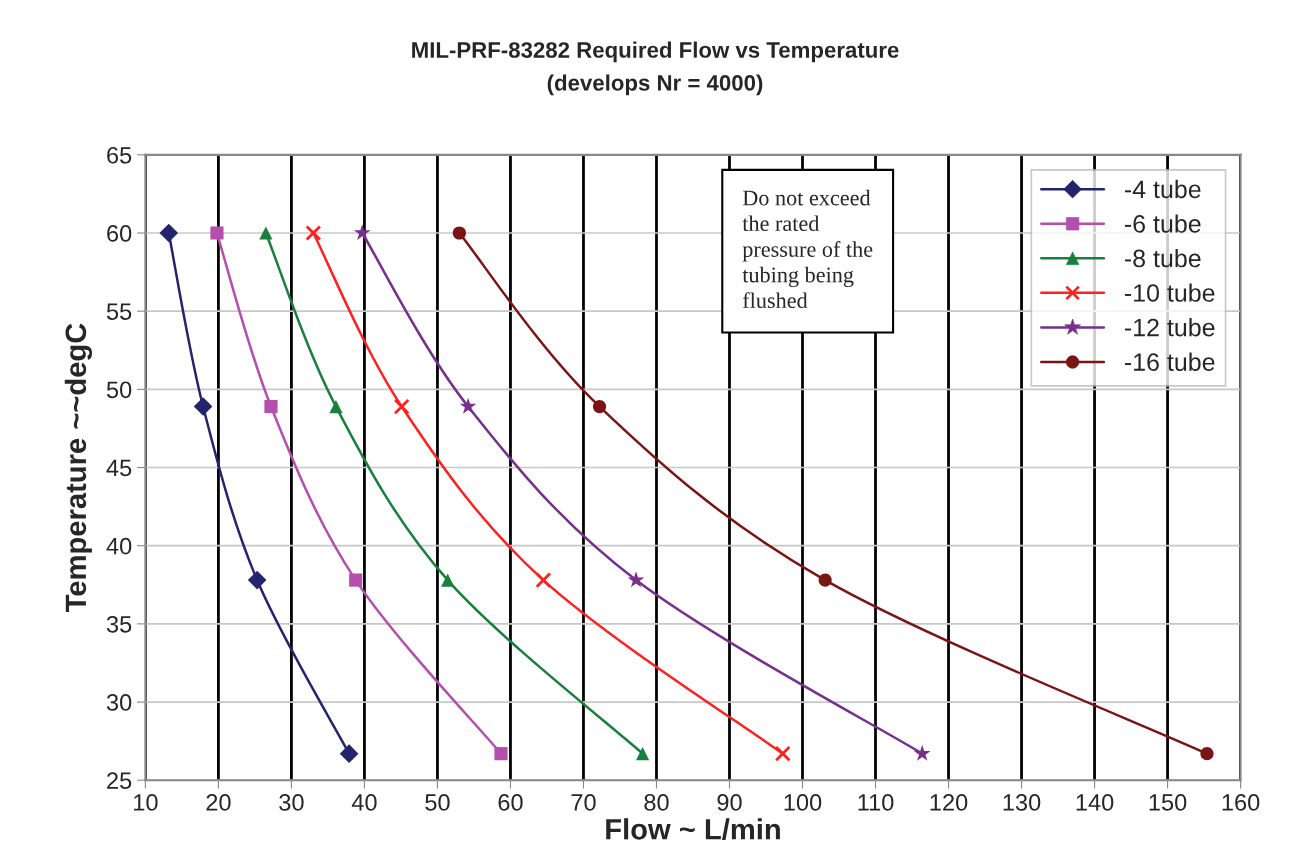 The width and height of the screenshot is (1310, 865). I want to click on x-tick-label: 10, so click(146, 802).